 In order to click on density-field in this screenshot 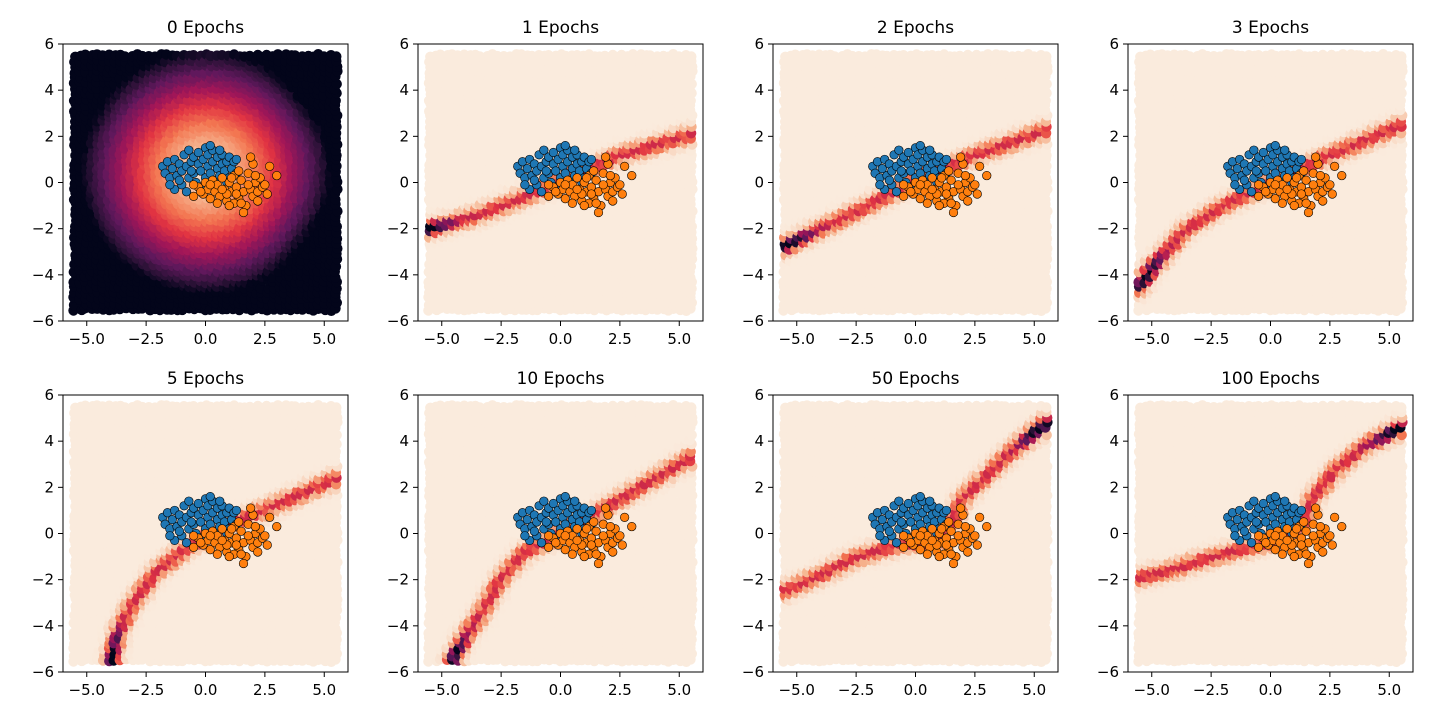, I will do `click(560, 182)`.